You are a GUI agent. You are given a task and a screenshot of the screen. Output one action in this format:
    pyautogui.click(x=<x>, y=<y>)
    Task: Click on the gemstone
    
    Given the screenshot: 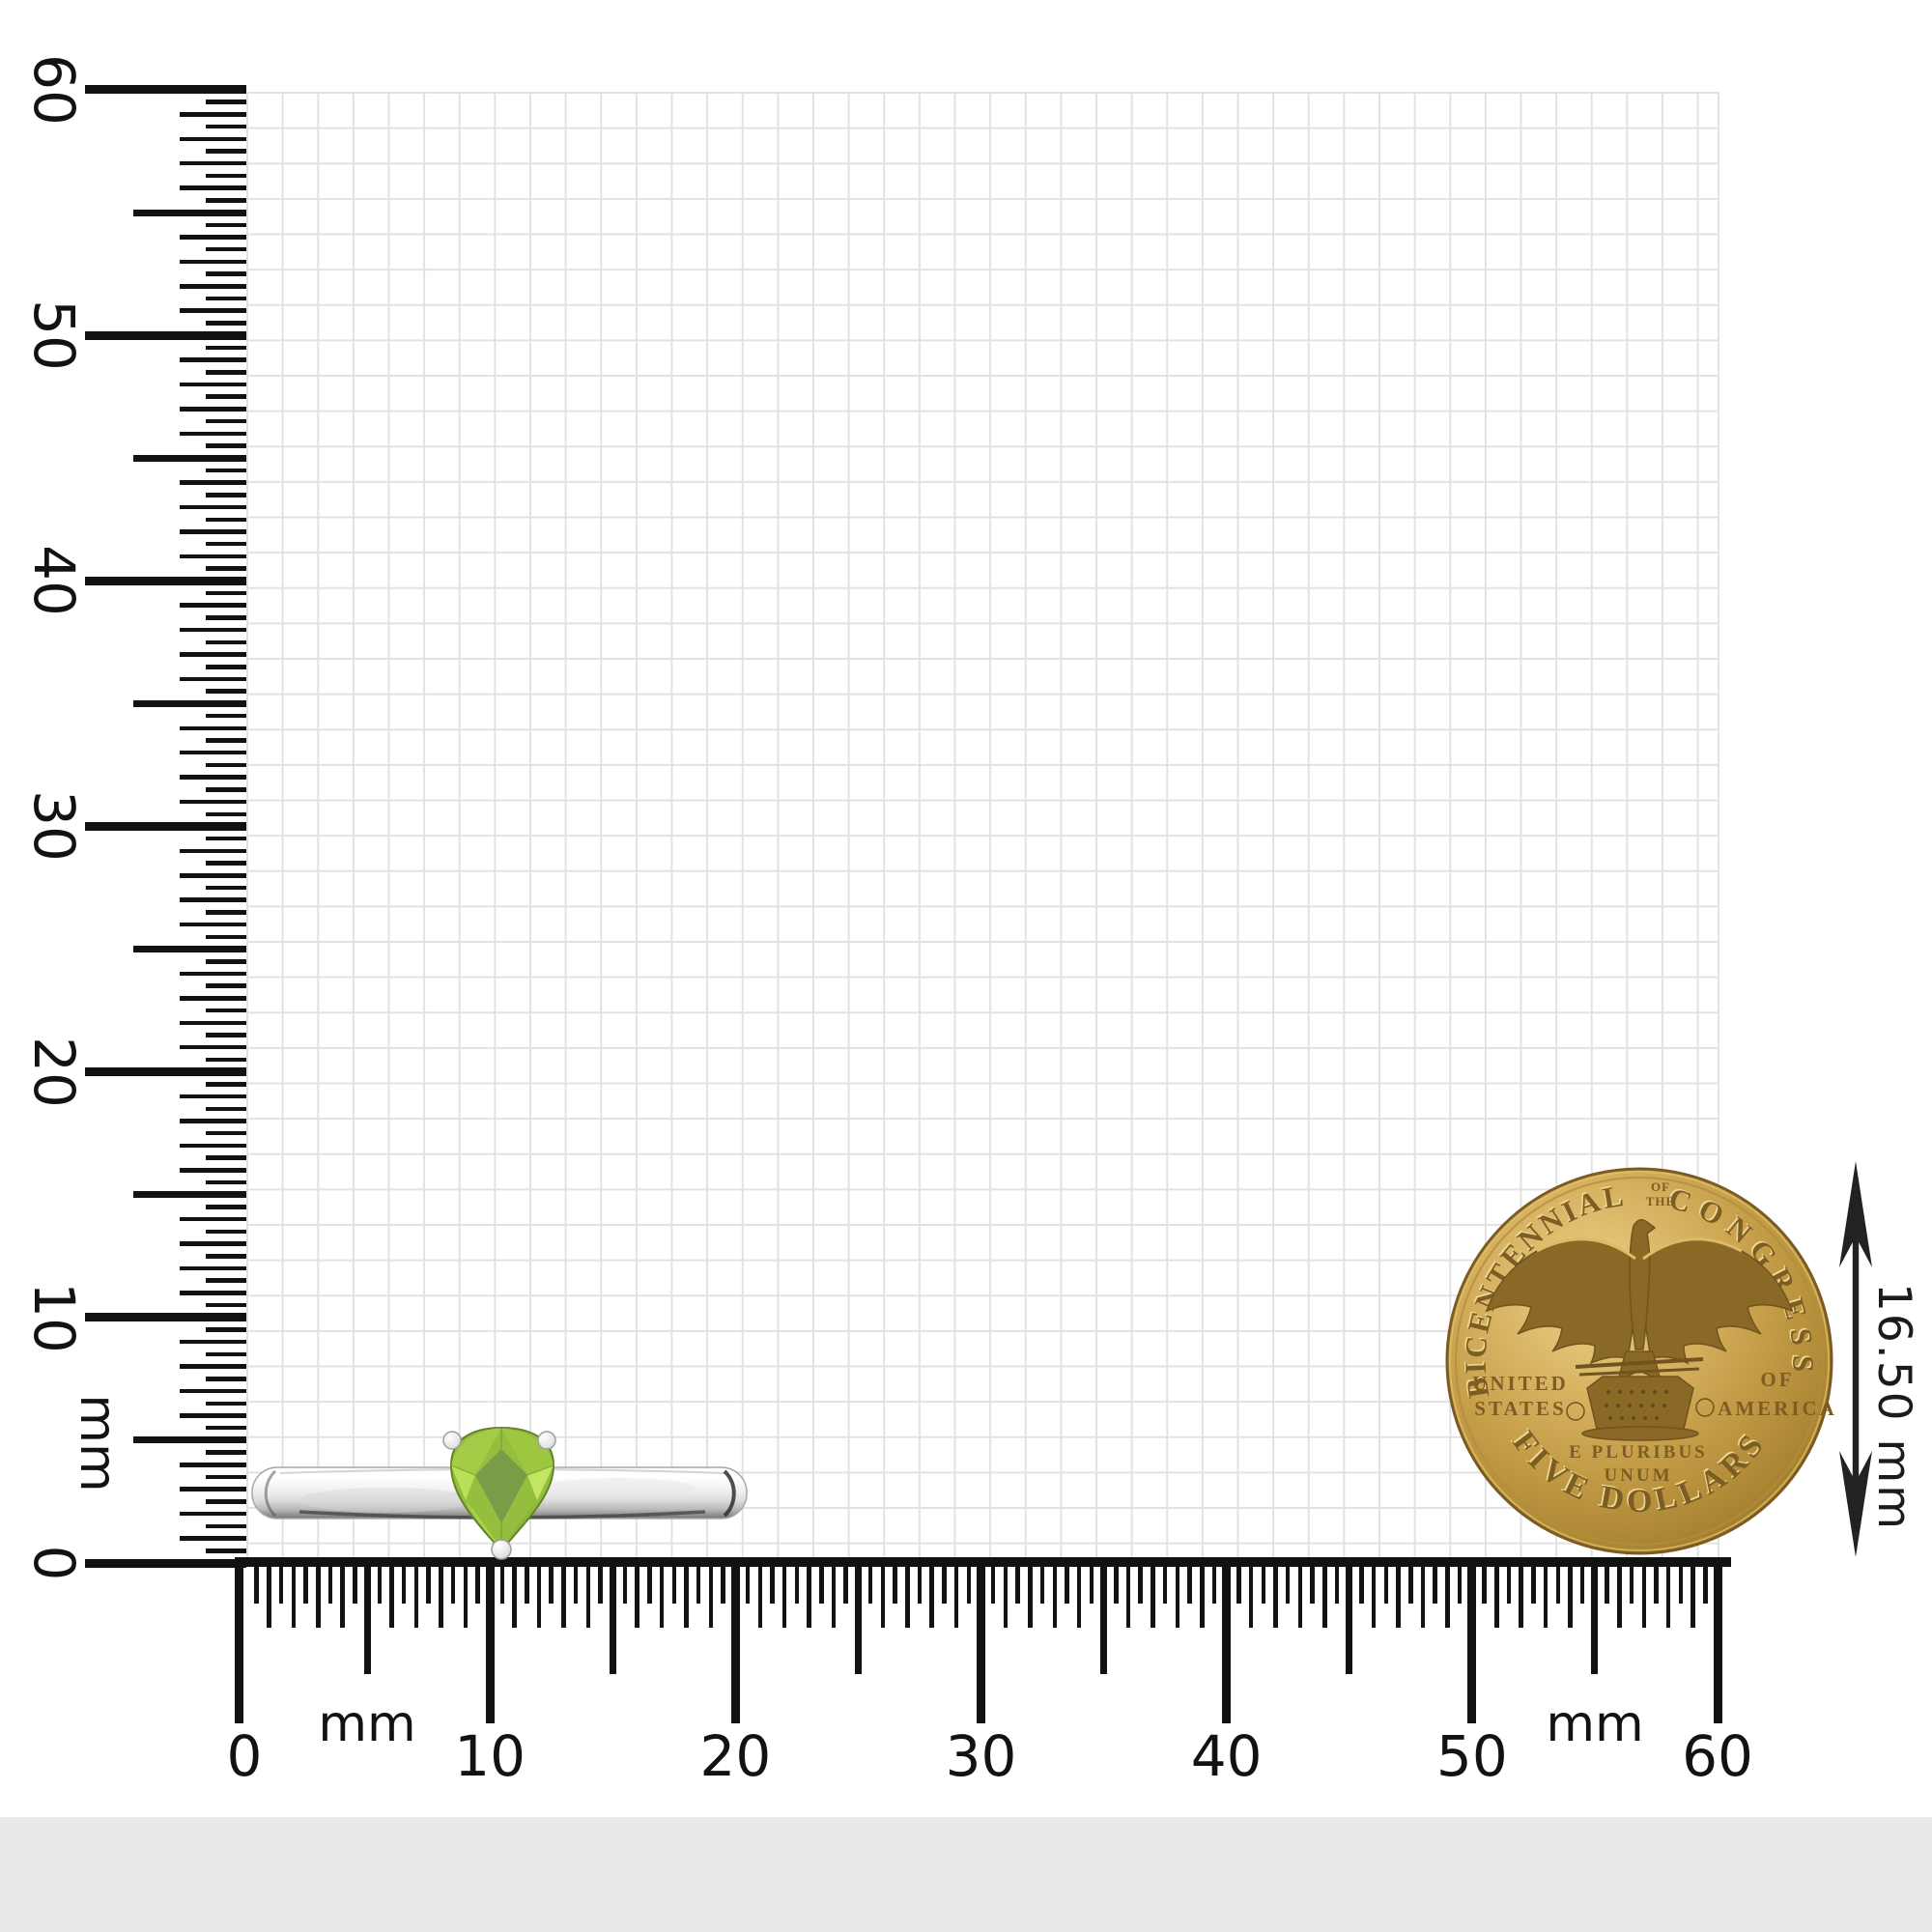 What is the action you would take?
    pyautogui.click(x=499, y=1493)
    